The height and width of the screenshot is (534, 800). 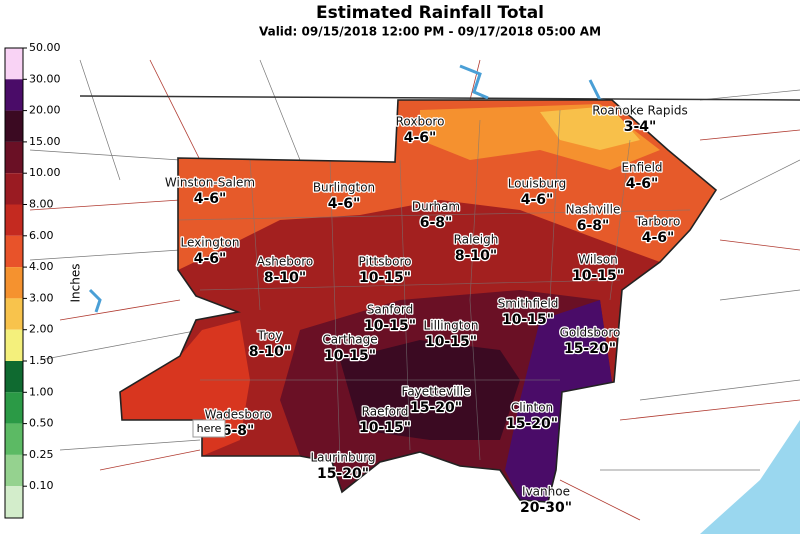 I want to click on colorbar-frame, so click(x=14, y=283).